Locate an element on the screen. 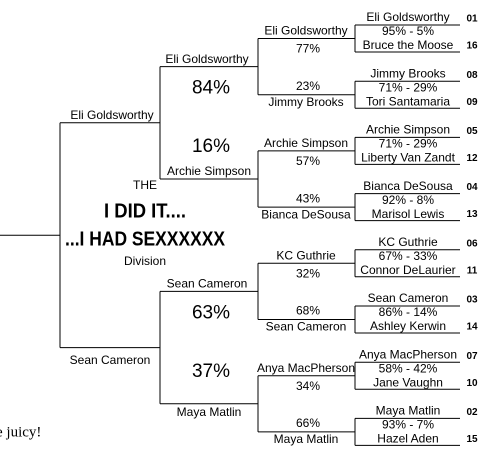  team-name: Jane Vaughn is located at coordinates (408, 382).